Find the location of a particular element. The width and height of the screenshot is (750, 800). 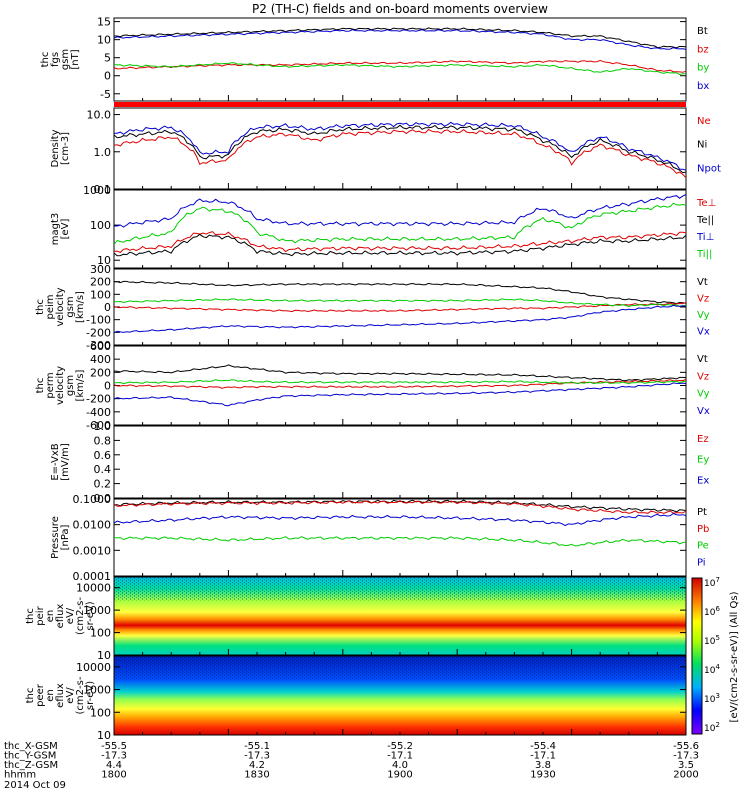

density-series-Ni is located at coordinates (400, 149).